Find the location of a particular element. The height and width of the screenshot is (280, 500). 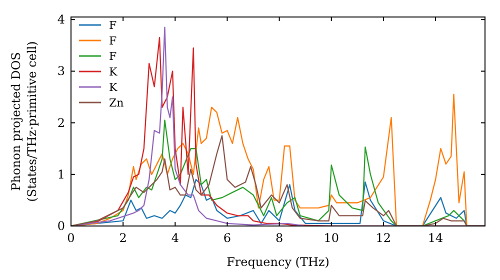

x-tick-label: 10 is located at coordinates (332, 238).